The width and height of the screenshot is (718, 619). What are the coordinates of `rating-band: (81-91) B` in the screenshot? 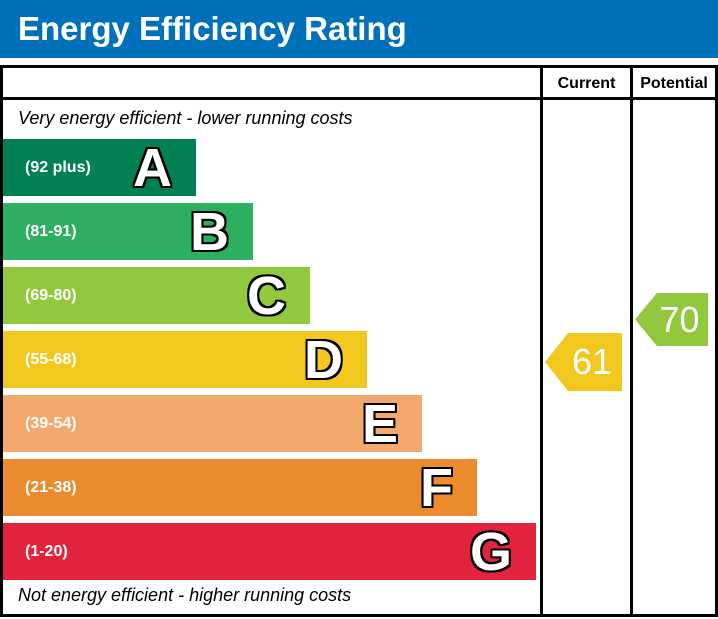 It's located at (128, 231).